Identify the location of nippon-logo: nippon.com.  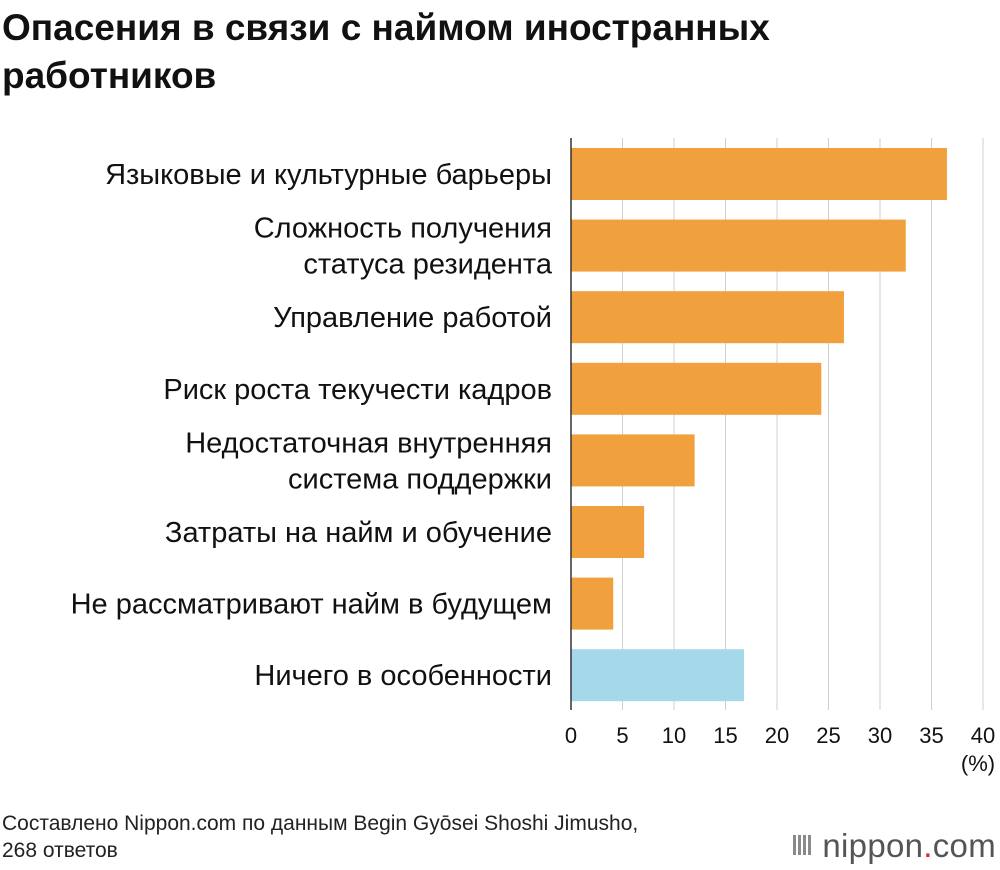
(894, 846).